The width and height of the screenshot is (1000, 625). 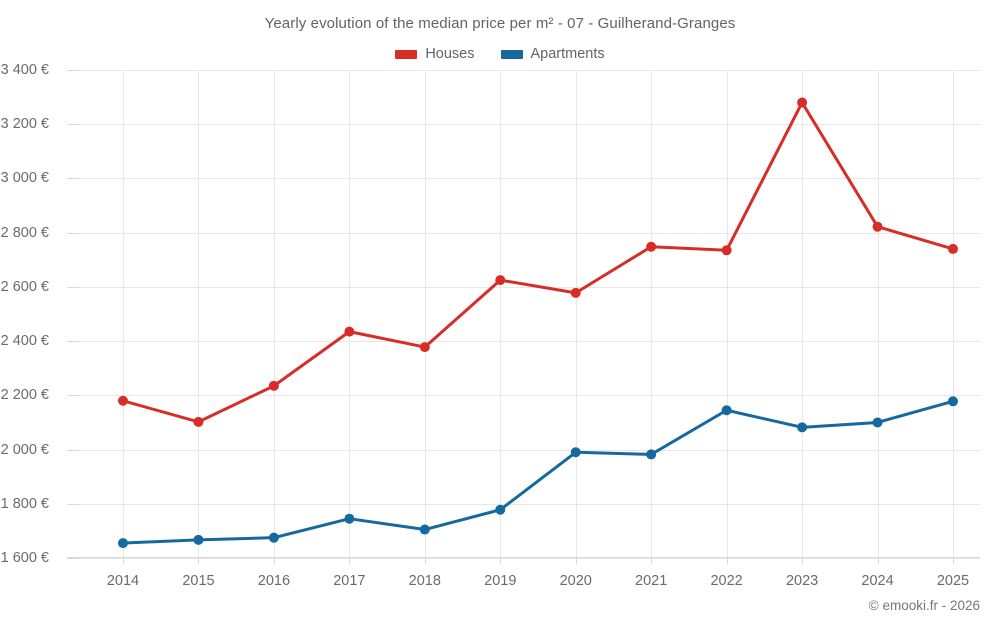 I want to click on x-axis-tick-label: 2019, so click(x=500, y=581).